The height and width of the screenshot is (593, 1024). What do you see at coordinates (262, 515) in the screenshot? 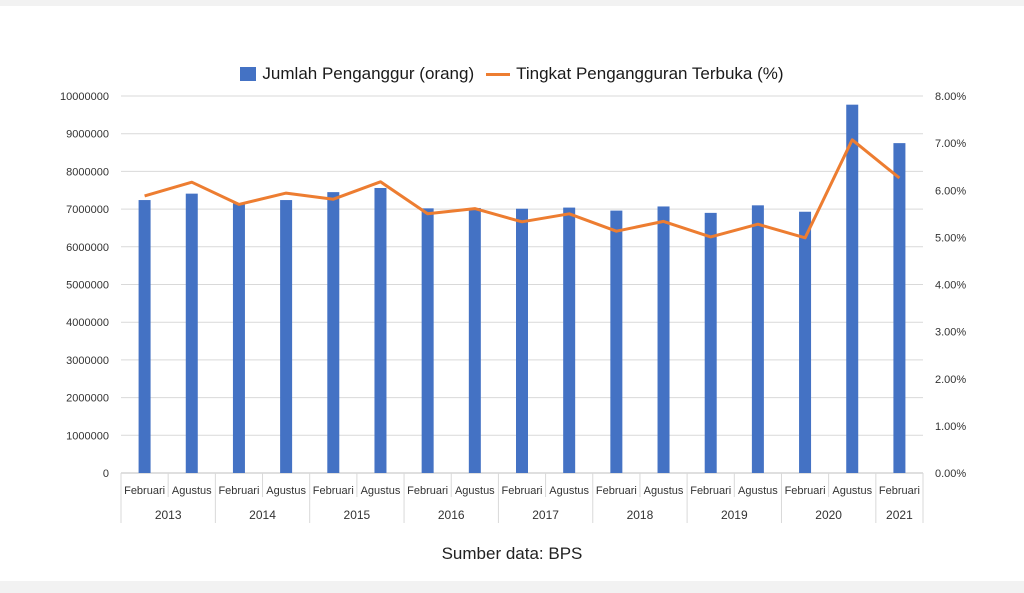
I see `year-label: 2014` at bounding box center [262, 515].